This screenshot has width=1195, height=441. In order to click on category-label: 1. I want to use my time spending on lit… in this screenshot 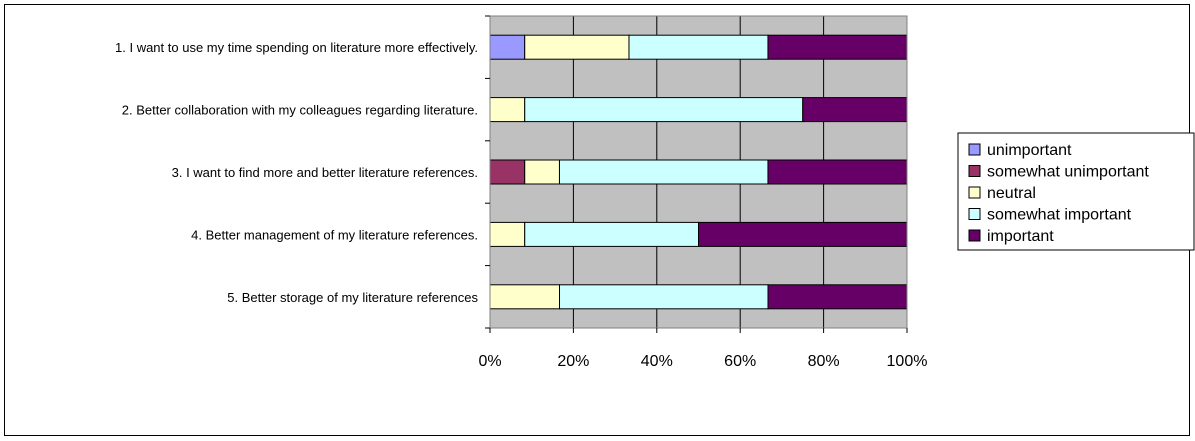, I will do `click(296, 47)`.